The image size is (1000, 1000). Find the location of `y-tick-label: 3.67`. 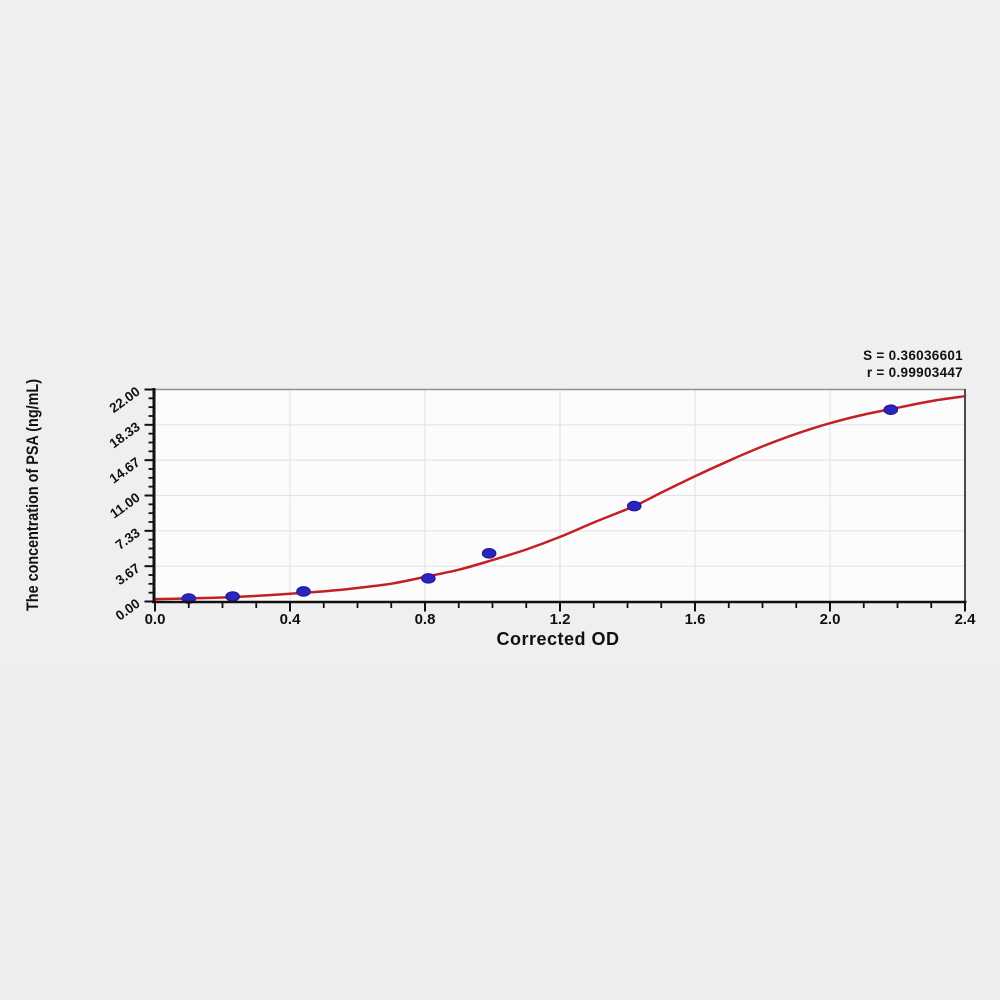

y-tick-label: 3.67 is located at coordinates (128, 574).